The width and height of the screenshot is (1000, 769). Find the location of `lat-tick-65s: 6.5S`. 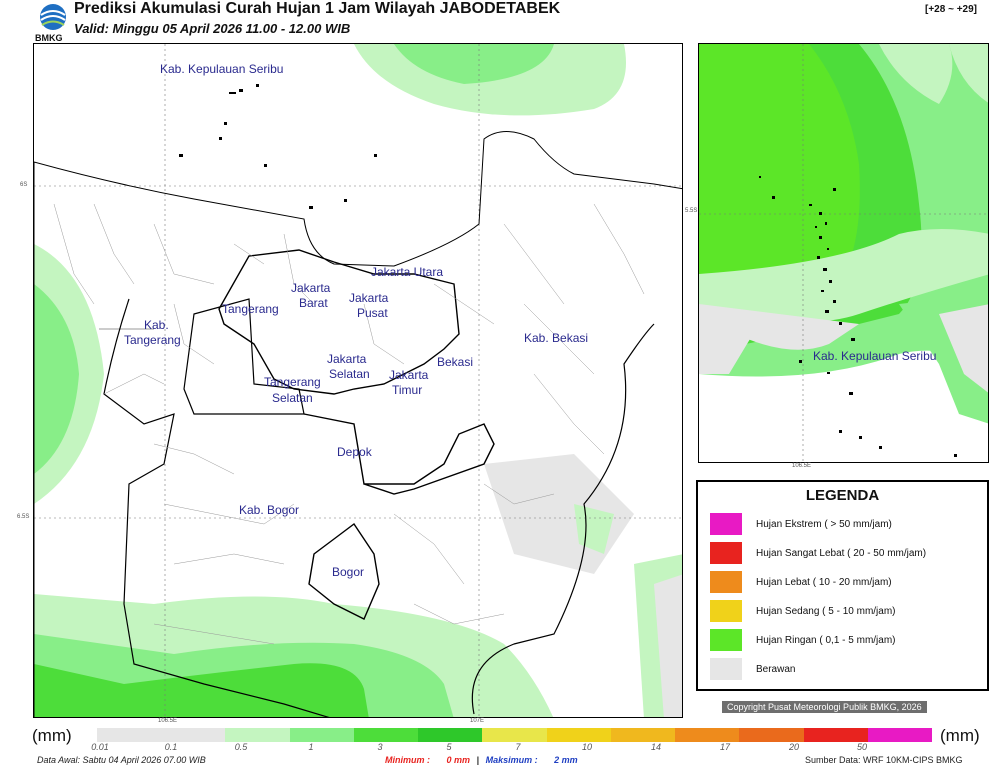

lat-tick-65s: 6.5S is located at coordinates (23, 517).